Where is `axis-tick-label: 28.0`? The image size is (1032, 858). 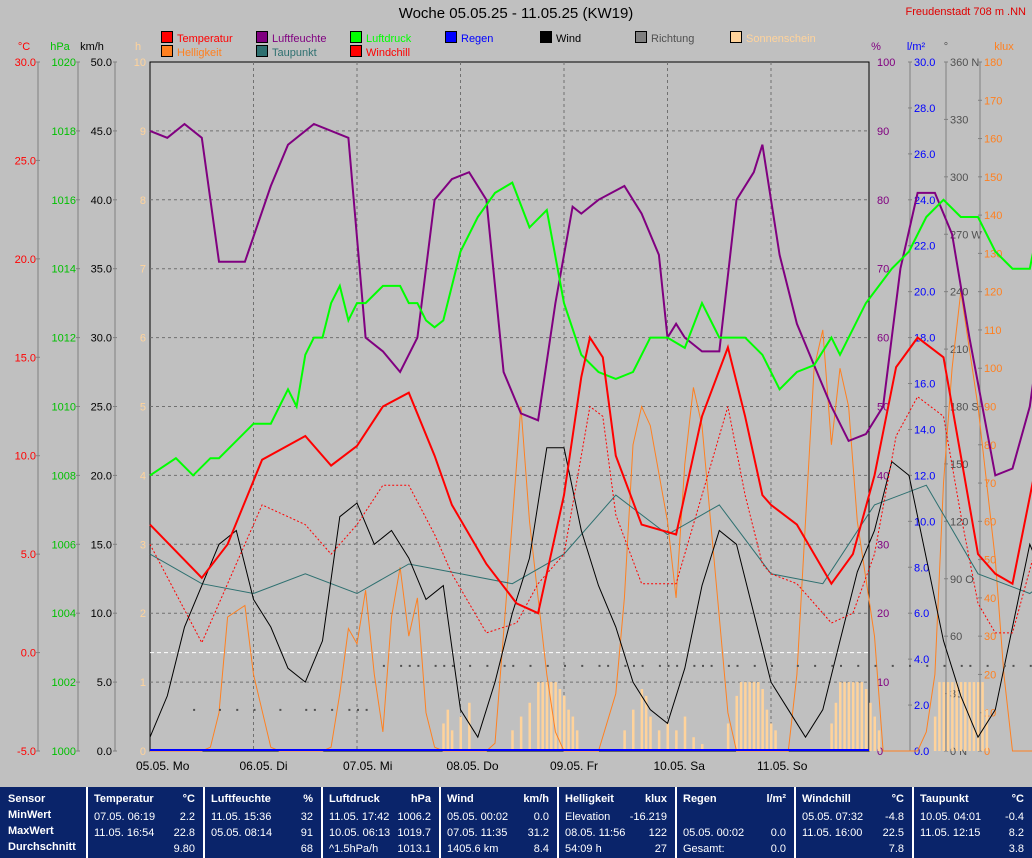 axis-tick-label: 28.0 is located at coordinates (924, 109).